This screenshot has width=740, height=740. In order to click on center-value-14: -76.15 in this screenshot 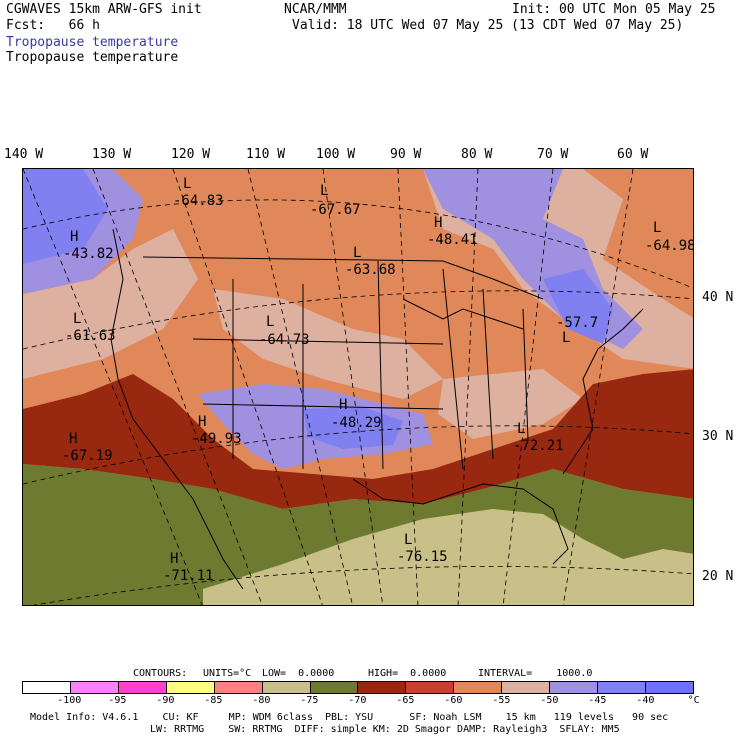, I will do `click(422, 557)`.